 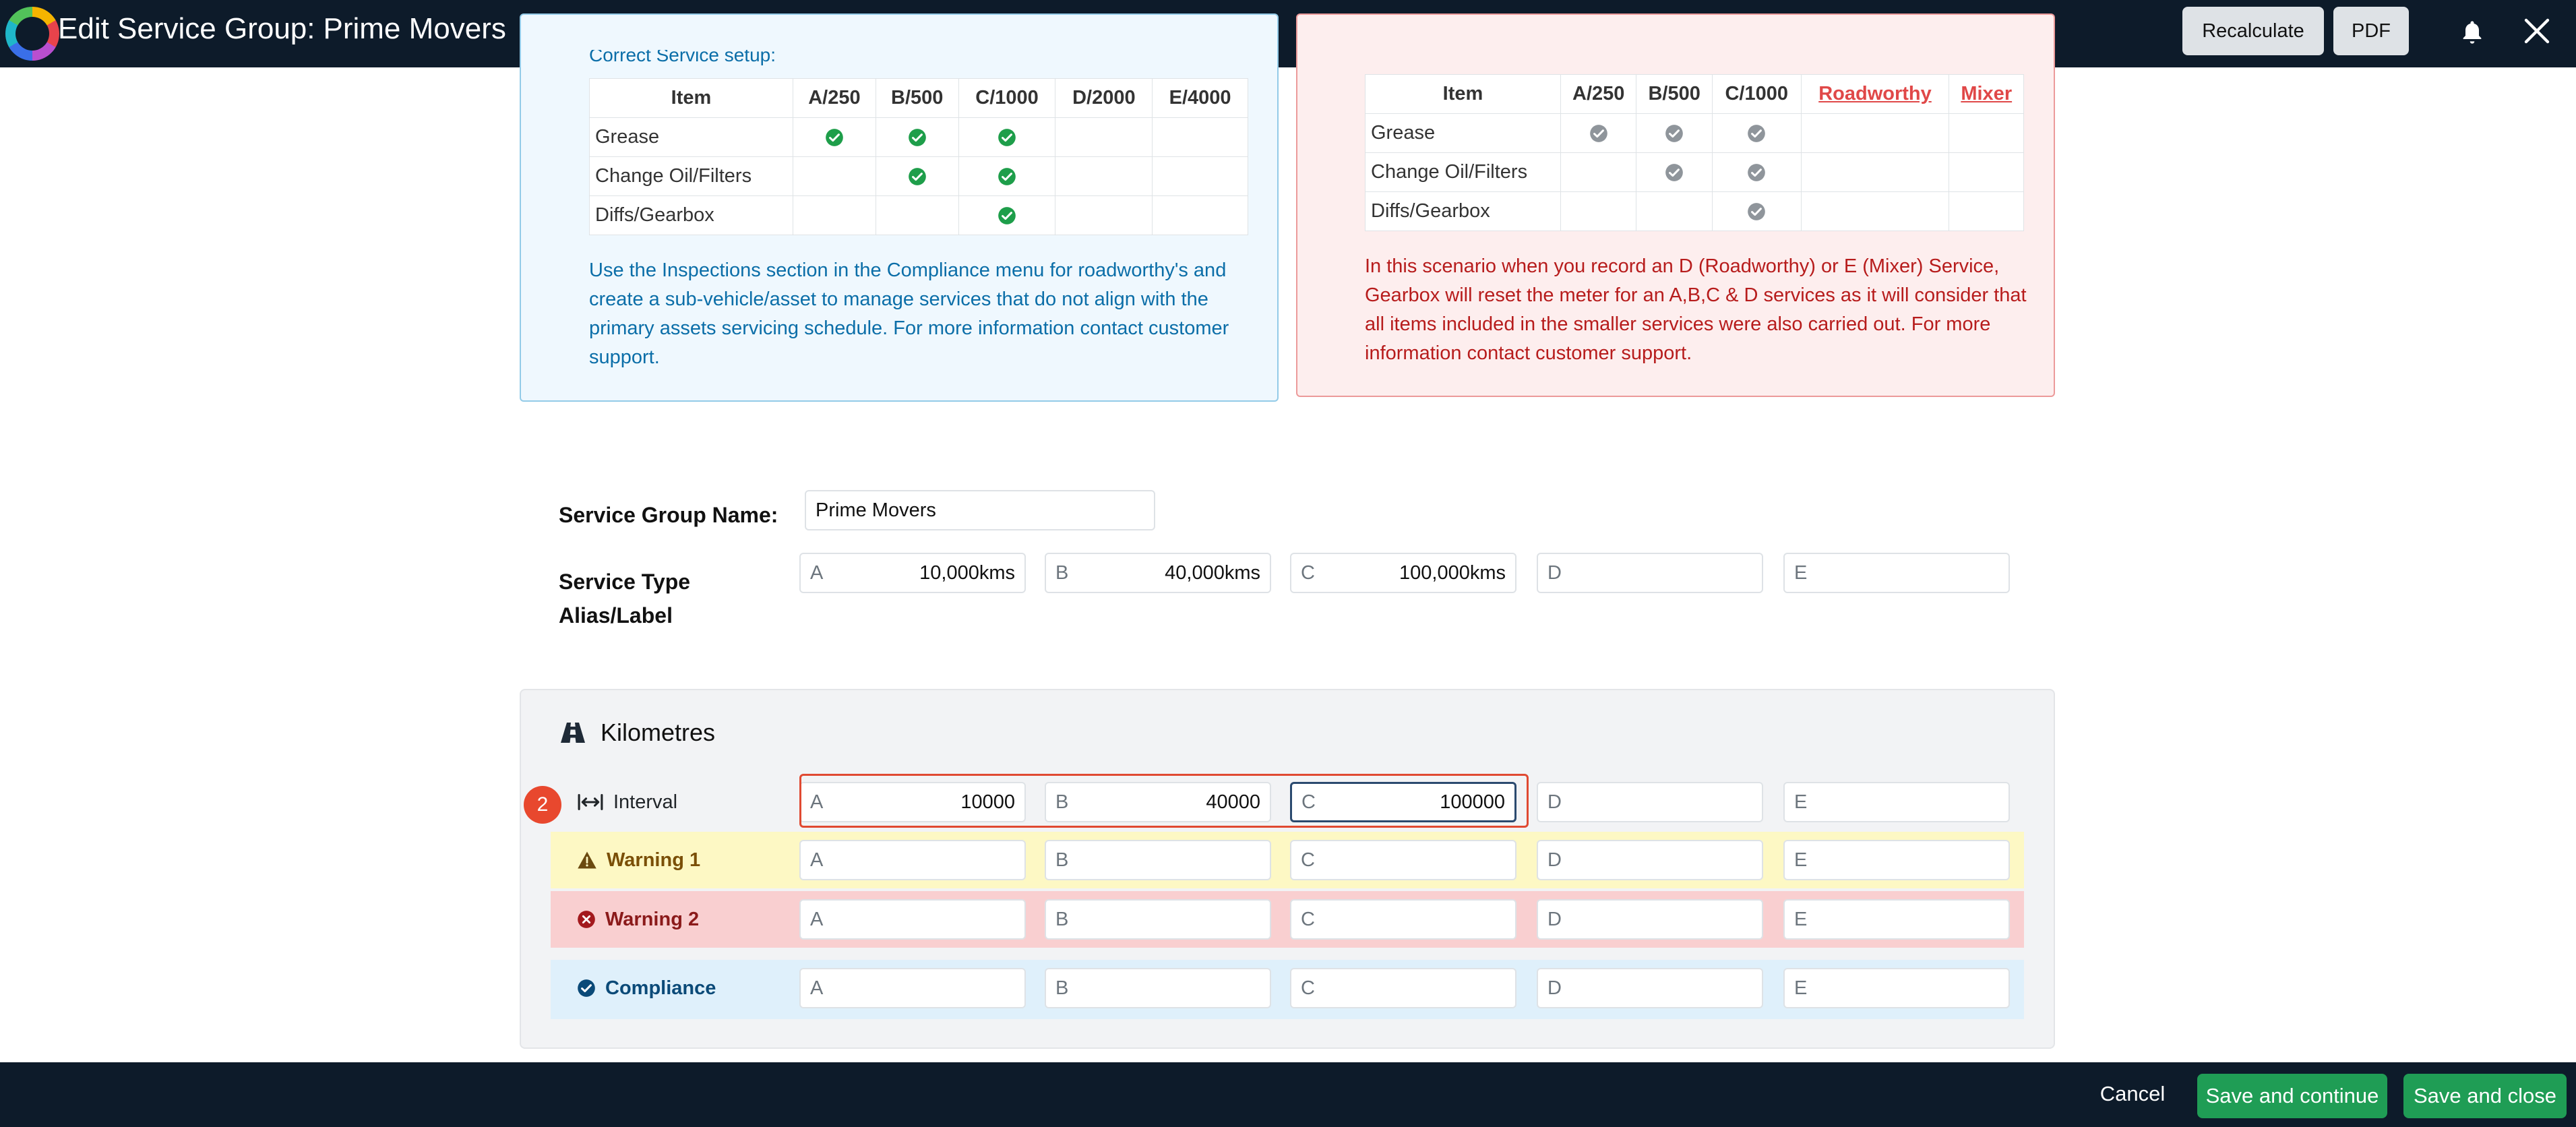 What do you see at coordinates (1158, 860) in the screenshot?
I see `km-input-warning-1-b: B` at bounding box center [1158, 860].